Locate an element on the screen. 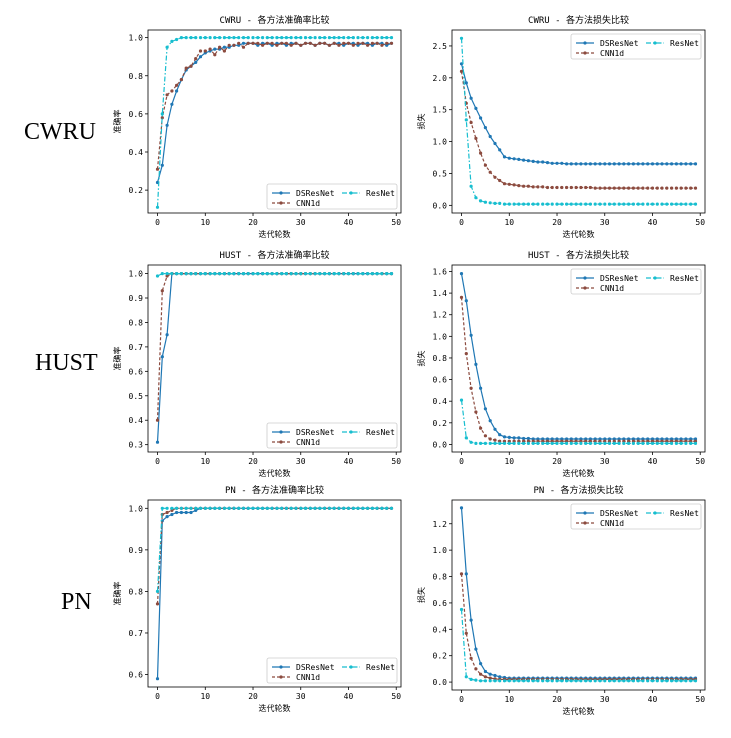  legend-label-dsresnet: DSResNet is located at coordinates (315, 432).